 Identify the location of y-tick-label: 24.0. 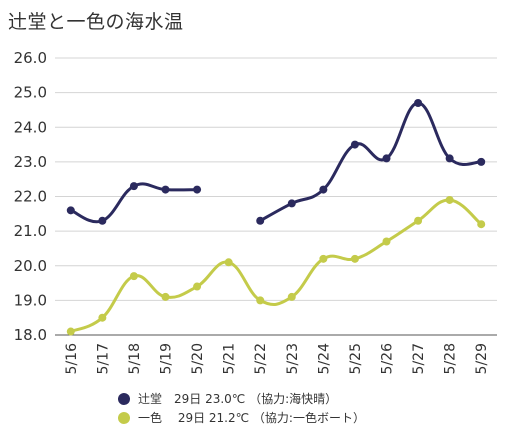
(30, 127).